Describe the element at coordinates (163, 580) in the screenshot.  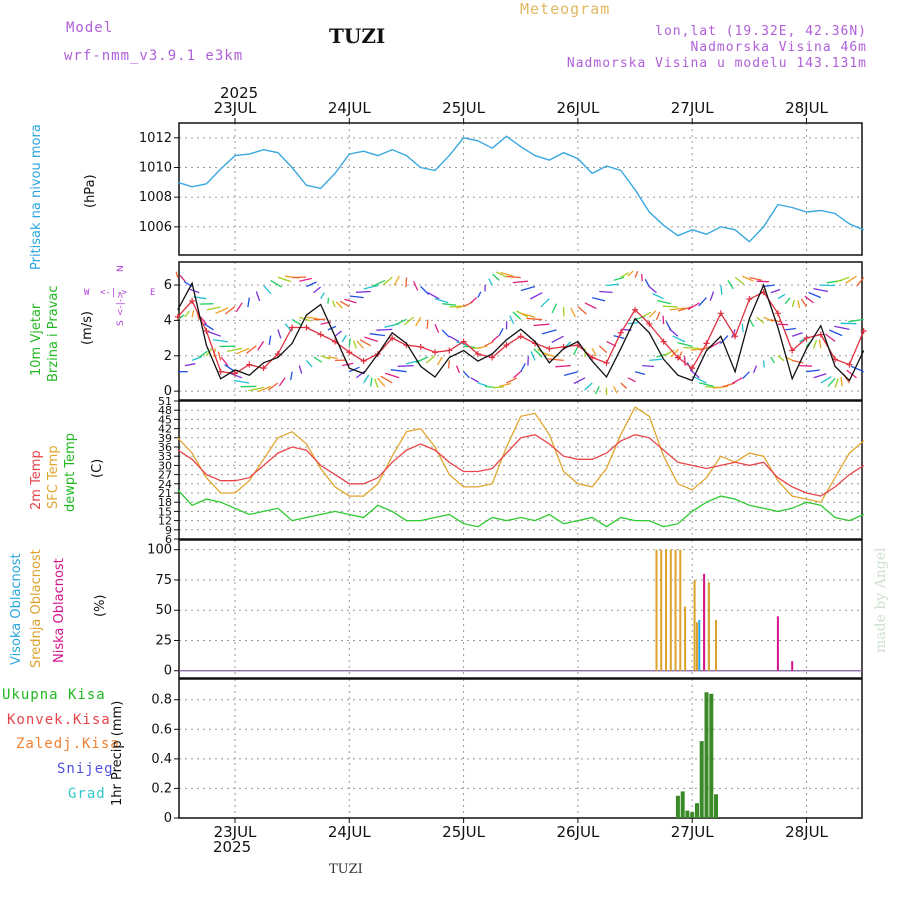
I see `y-tick-label: 75` at that location.